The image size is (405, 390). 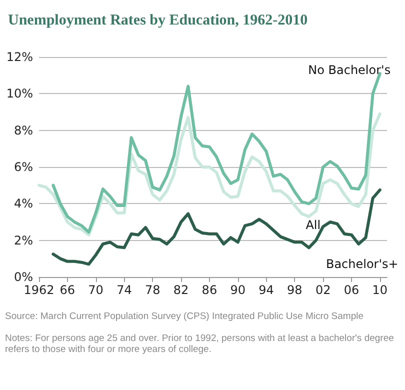 What do you see at coordinates (294, 290) in the screenshot?
I see `x-tick-label: 98` at bounding box center [294, 290].